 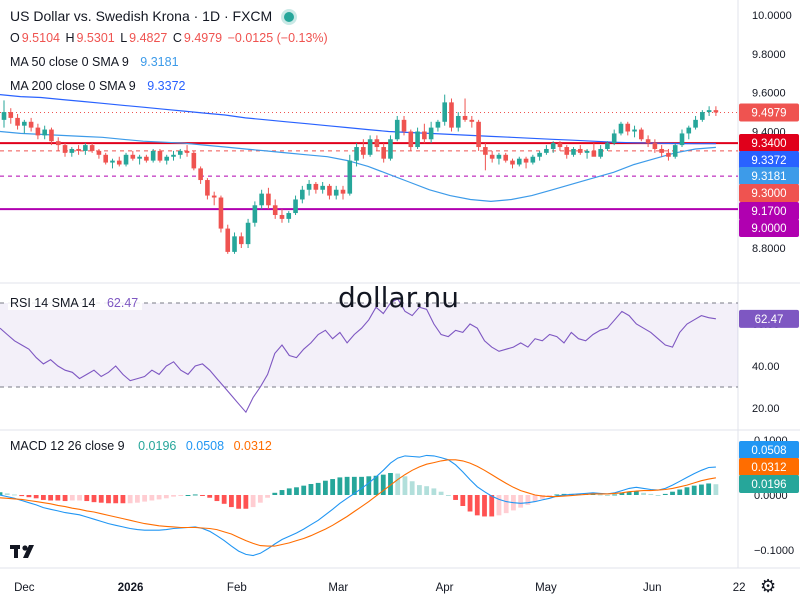 What do you see at coordinates (768, 177) in the screenshot?
I see `ma50-tag: 9.3181` at bounding box center [768, 177].